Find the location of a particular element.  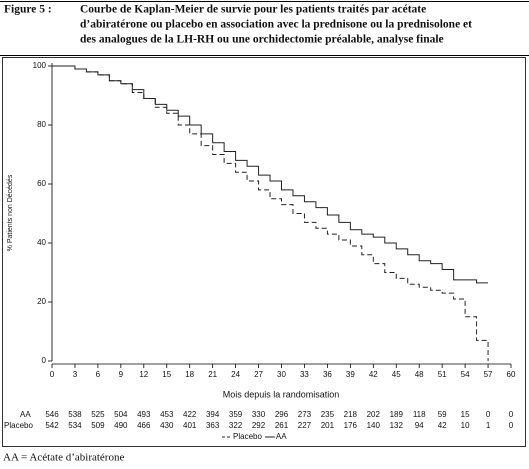

risk-count: 394 is located at coordinates (213, 414).